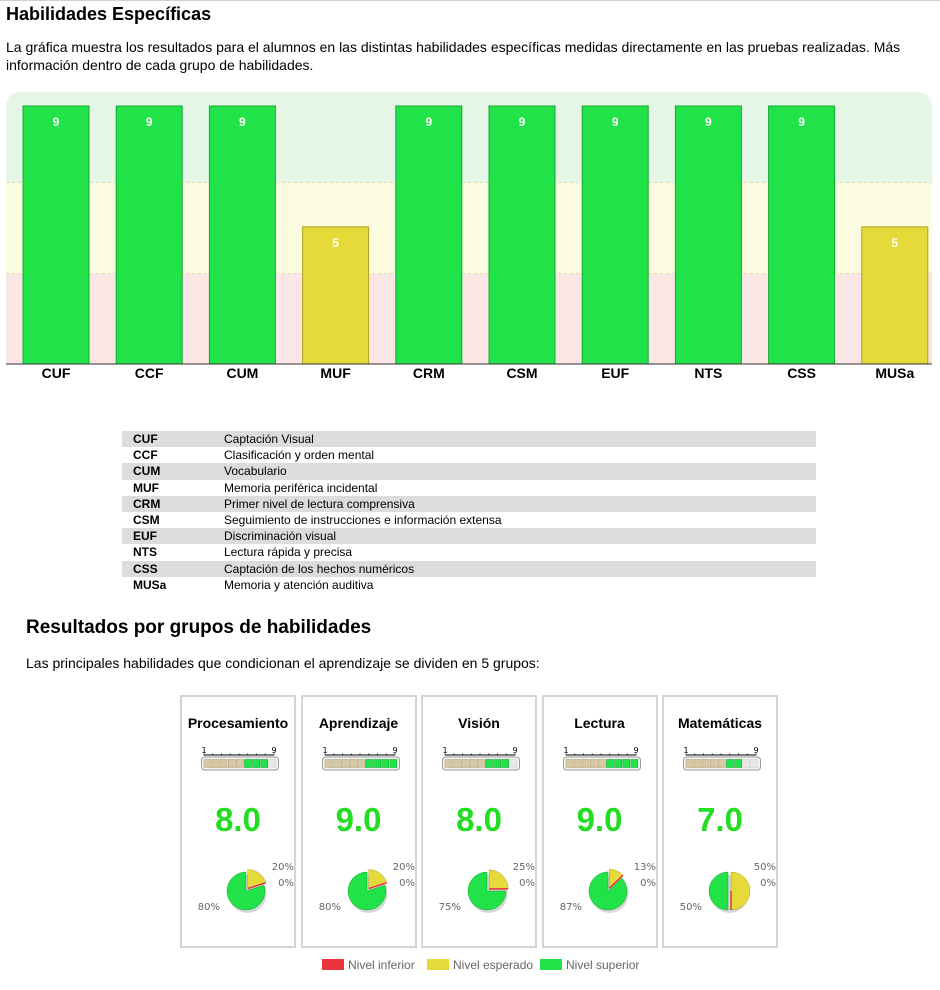 This screenshot has height=990, width=940. I want to click on section-title-specific-skills: Habilidades Específicas, so click(109, 14).